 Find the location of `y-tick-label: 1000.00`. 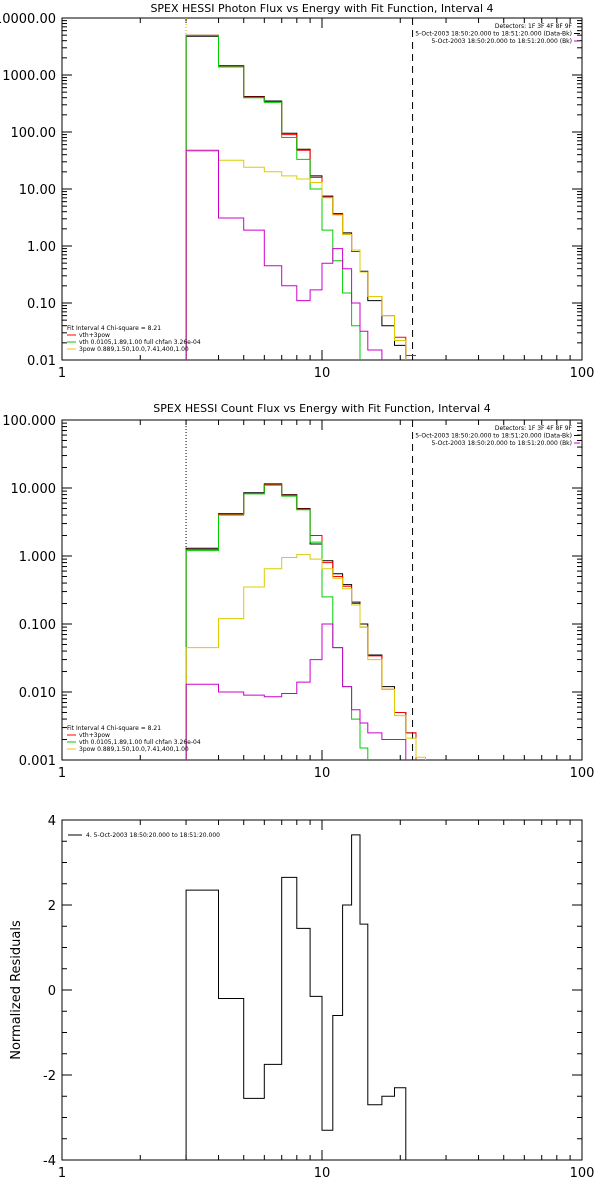

y-tick-label: 1000.00 is located at coordinates (29, 76).